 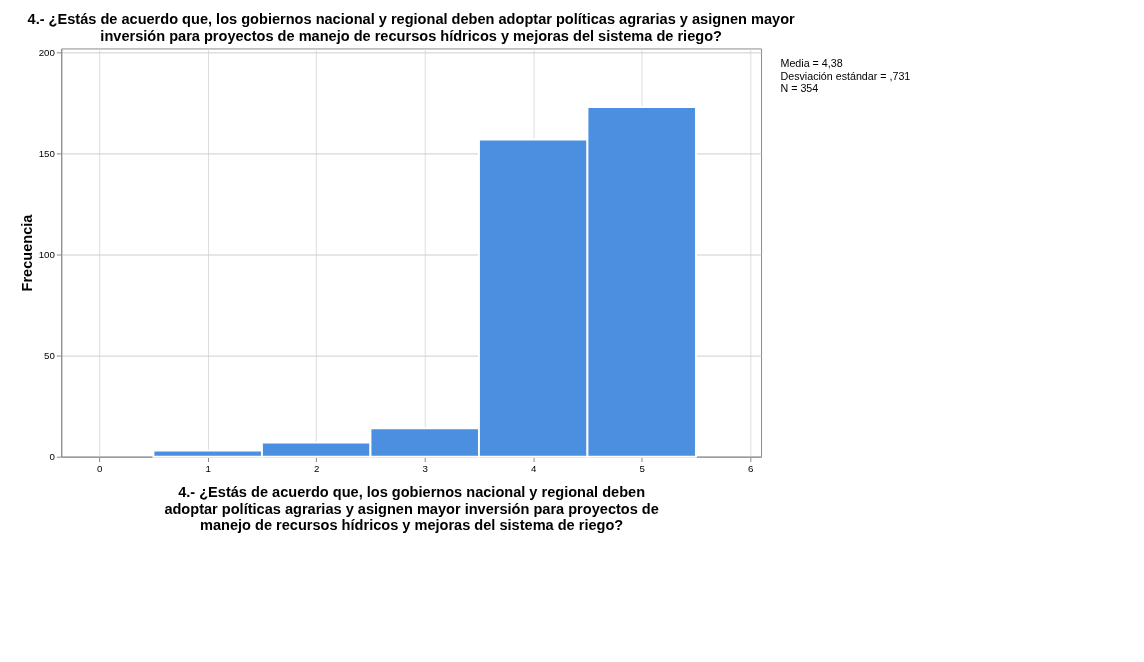 What do you see at coordinates (411, 509) in the screenshot?
I see `x-axis-title: 4.- ¿Estás de acuerdo que, los gobiernos nacional y regional deben adoptar políticas agrarias y asignen mayor inversión para proyectos de manejo de recursos hídricos y mejoras del sistema de riego?` at bounding box center [411, 509].